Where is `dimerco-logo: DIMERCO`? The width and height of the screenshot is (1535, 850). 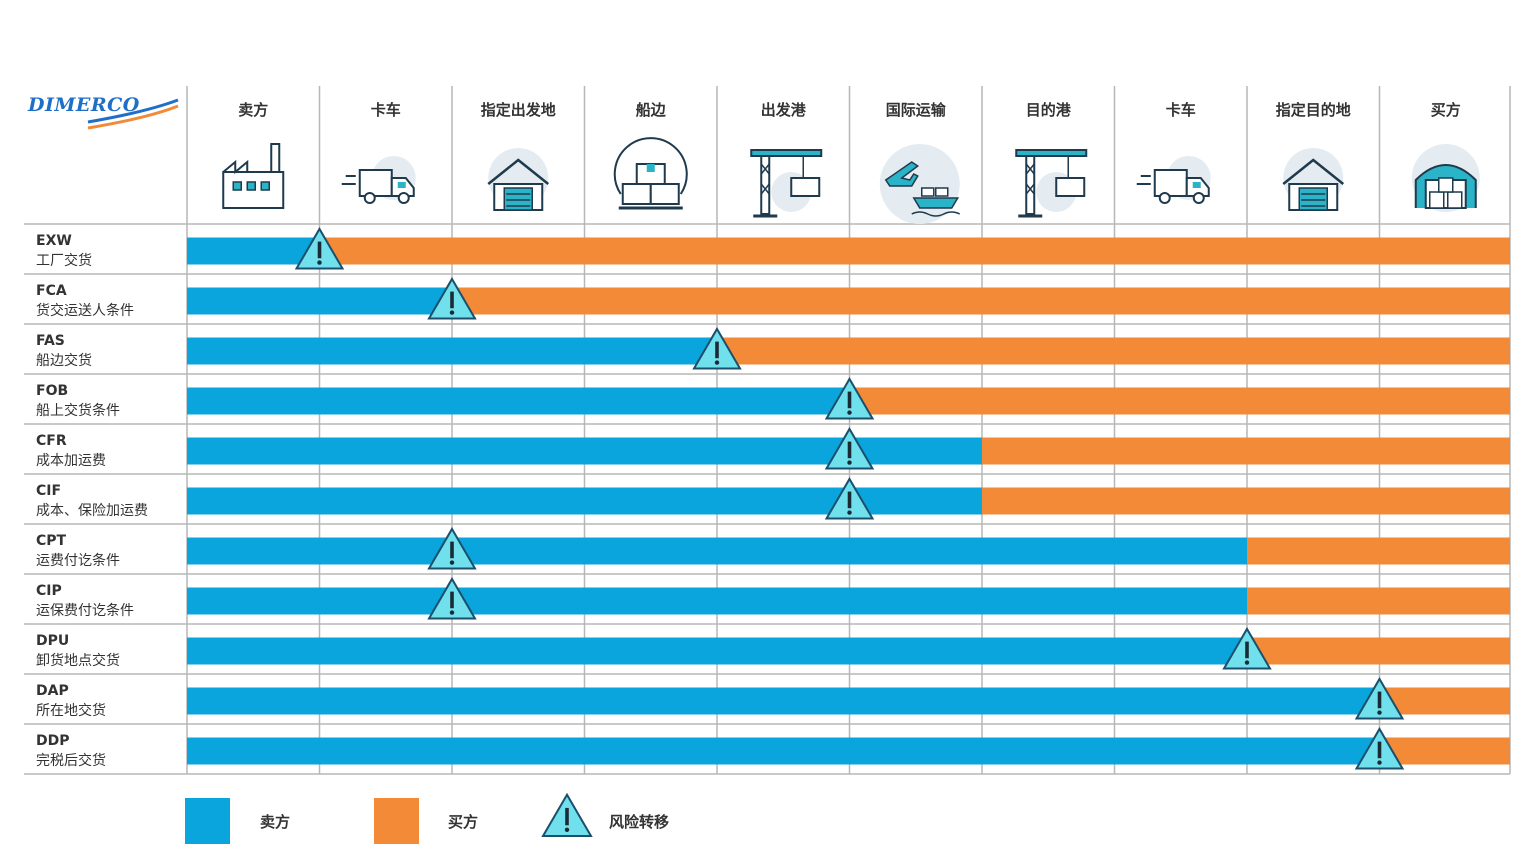
dimerco-logo: DIMERCO is located at coordinates (106, 114).